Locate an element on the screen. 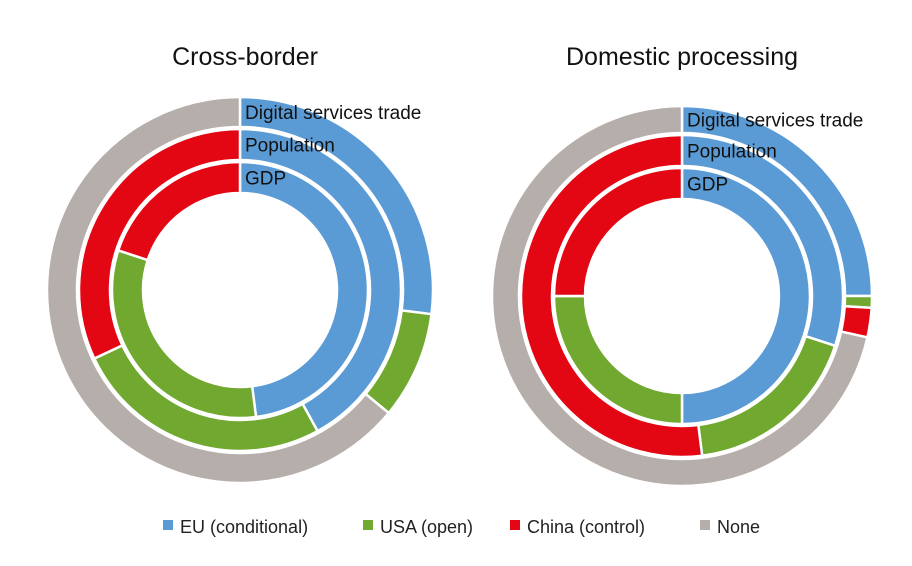 This screenshot has width=912, height=566. legend-label-china: China (control) is located at coordinates (586, 527).